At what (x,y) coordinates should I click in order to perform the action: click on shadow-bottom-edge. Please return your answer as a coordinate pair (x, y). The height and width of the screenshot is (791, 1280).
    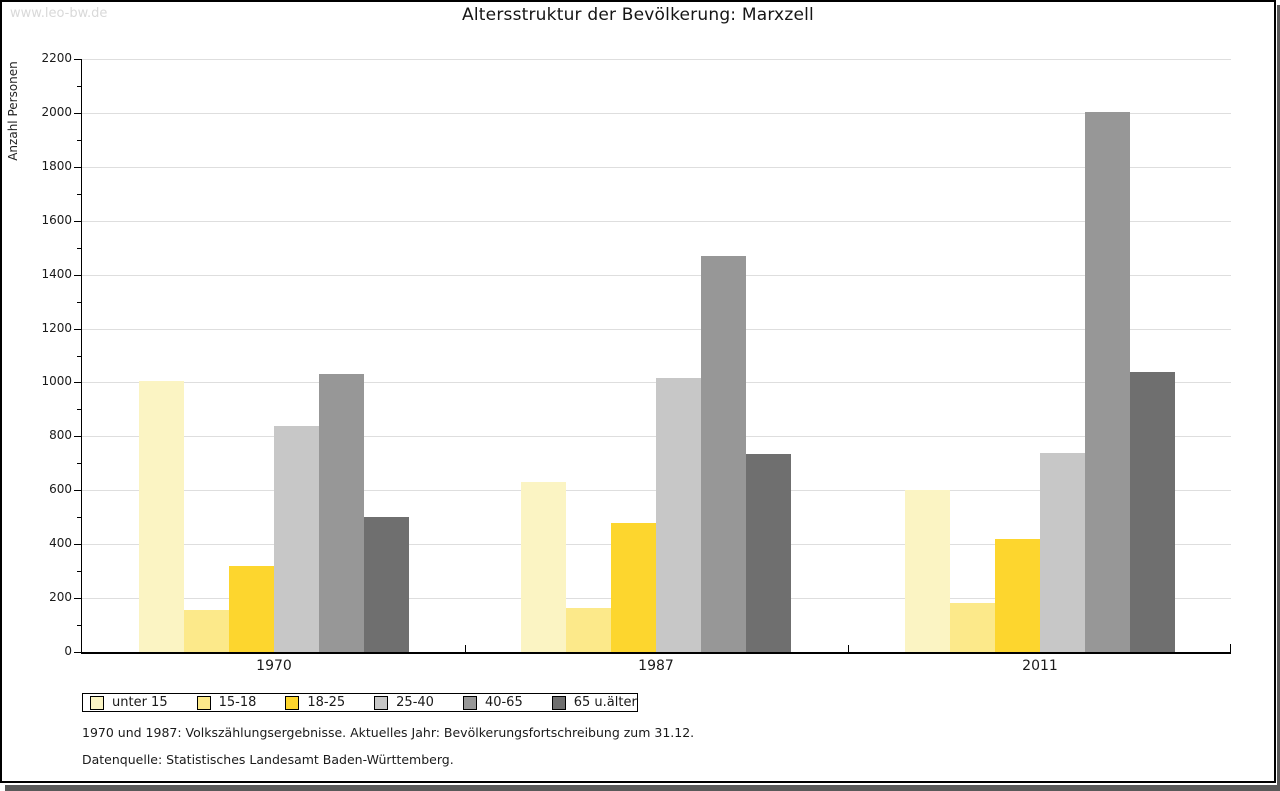
    Looking at the image, I should click on (642, 788).